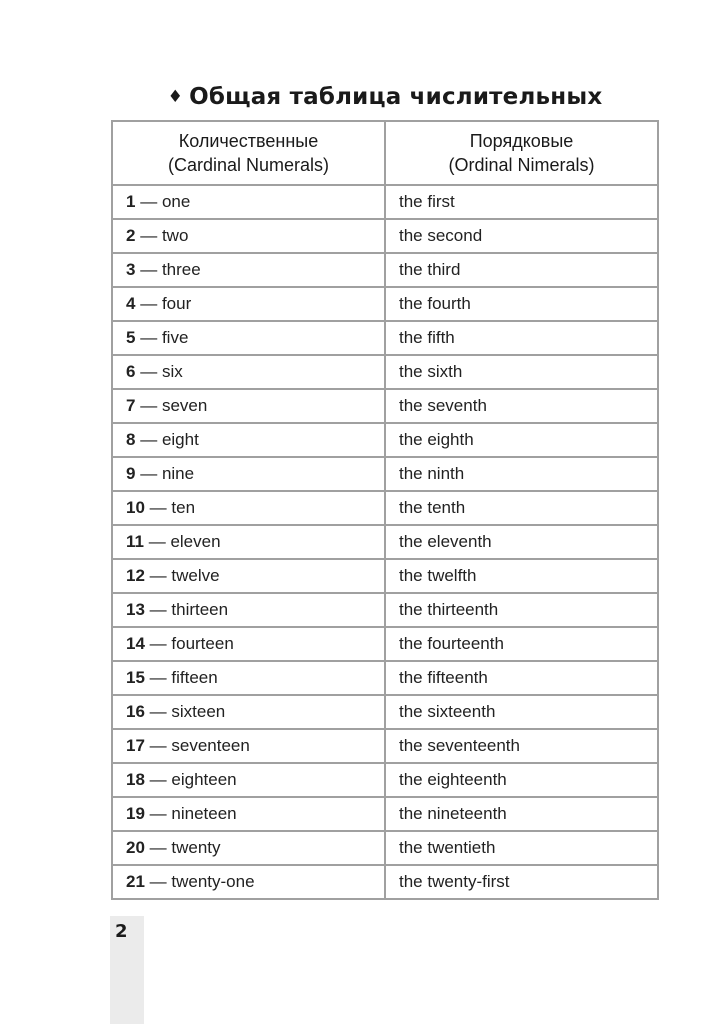 The height and width of the screenshot is (1024, 724). Describe the element at coordinates (248, 440) in the screenshot. I see `cardinal-cell: 8 — eight` at that location.